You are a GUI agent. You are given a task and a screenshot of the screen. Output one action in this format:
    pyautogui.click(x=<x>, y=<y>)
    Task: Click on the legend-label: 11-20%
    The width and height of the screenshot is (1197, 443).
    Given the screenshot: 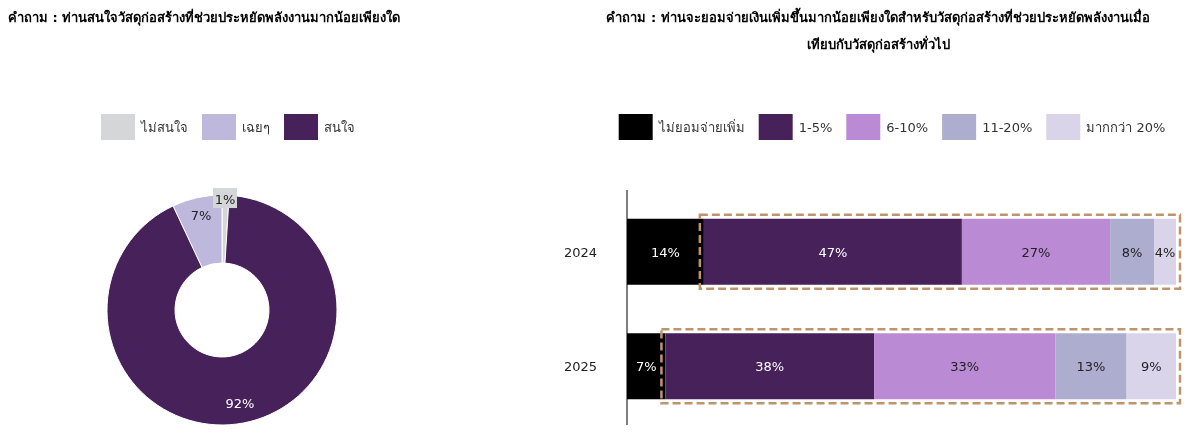 What is the action you would take?
    pyautogui.click(x=1007, y=127)
    